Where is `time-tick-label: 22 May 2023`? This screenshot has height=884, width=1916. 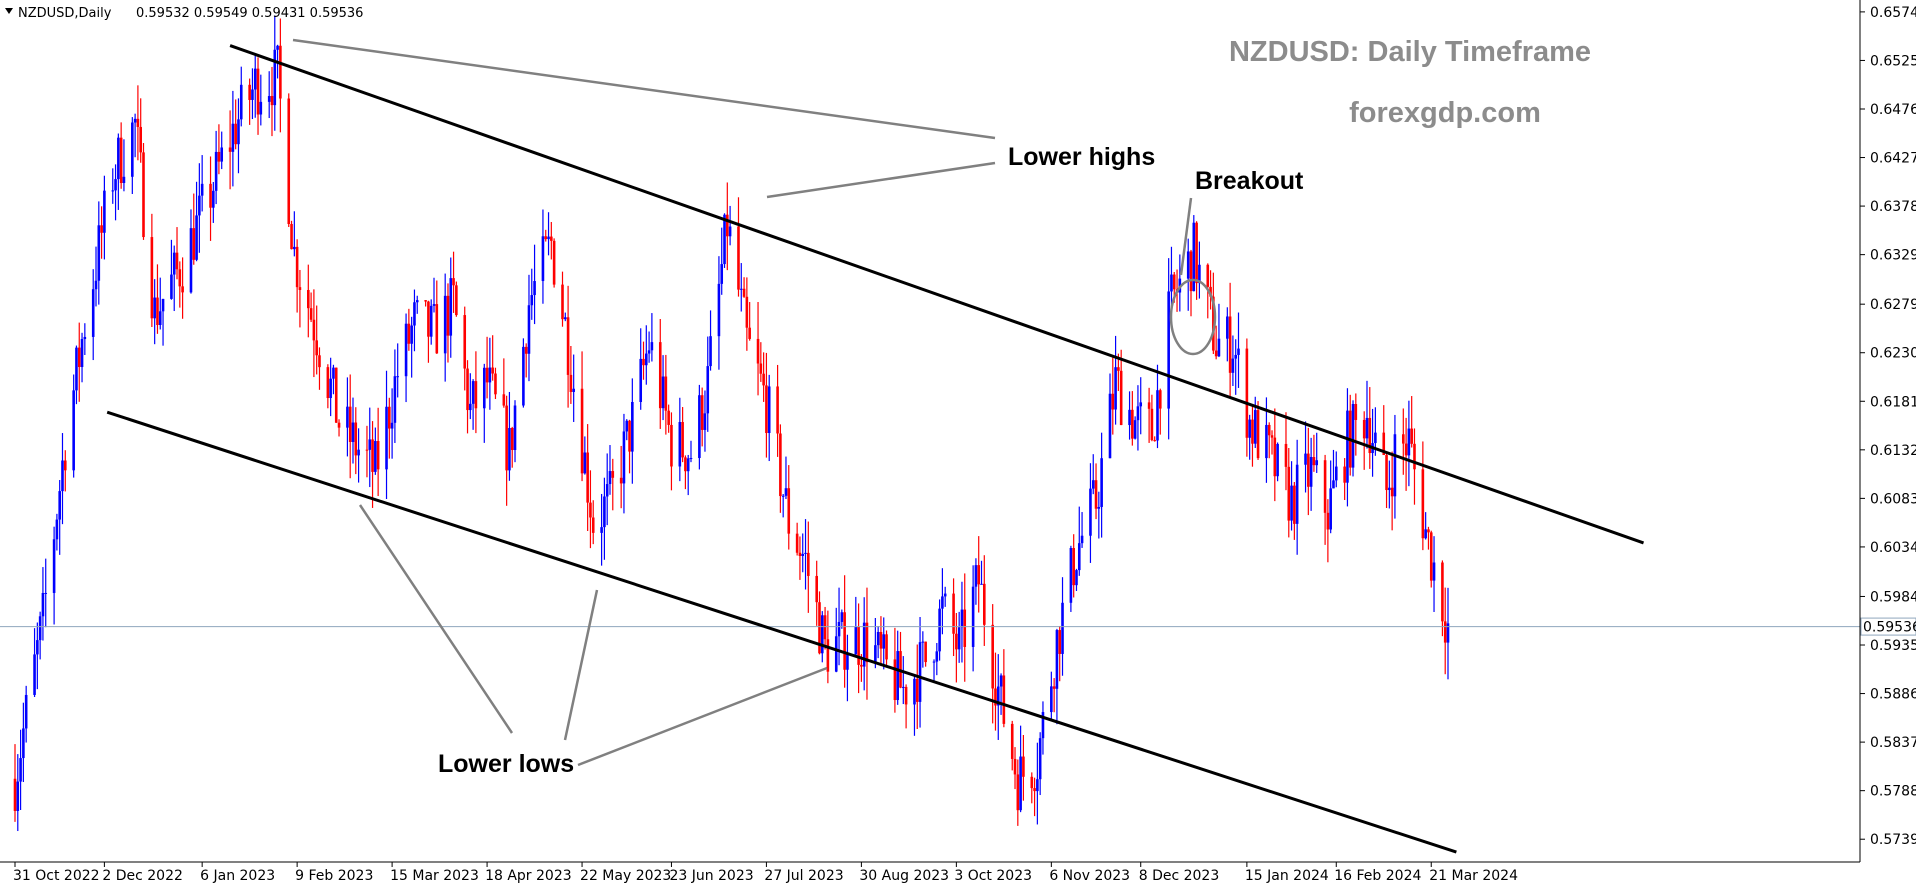 time-tick-label: 22 May 2023 is located at coordinates (625, 876).